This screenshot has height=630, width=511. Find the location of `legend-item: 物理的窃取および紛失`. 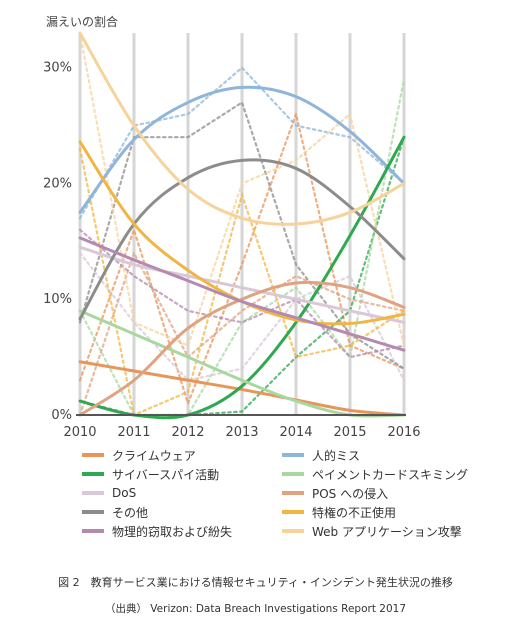

legend-item: 物理的窃取および紛失 is located at coordinates (182, 531).